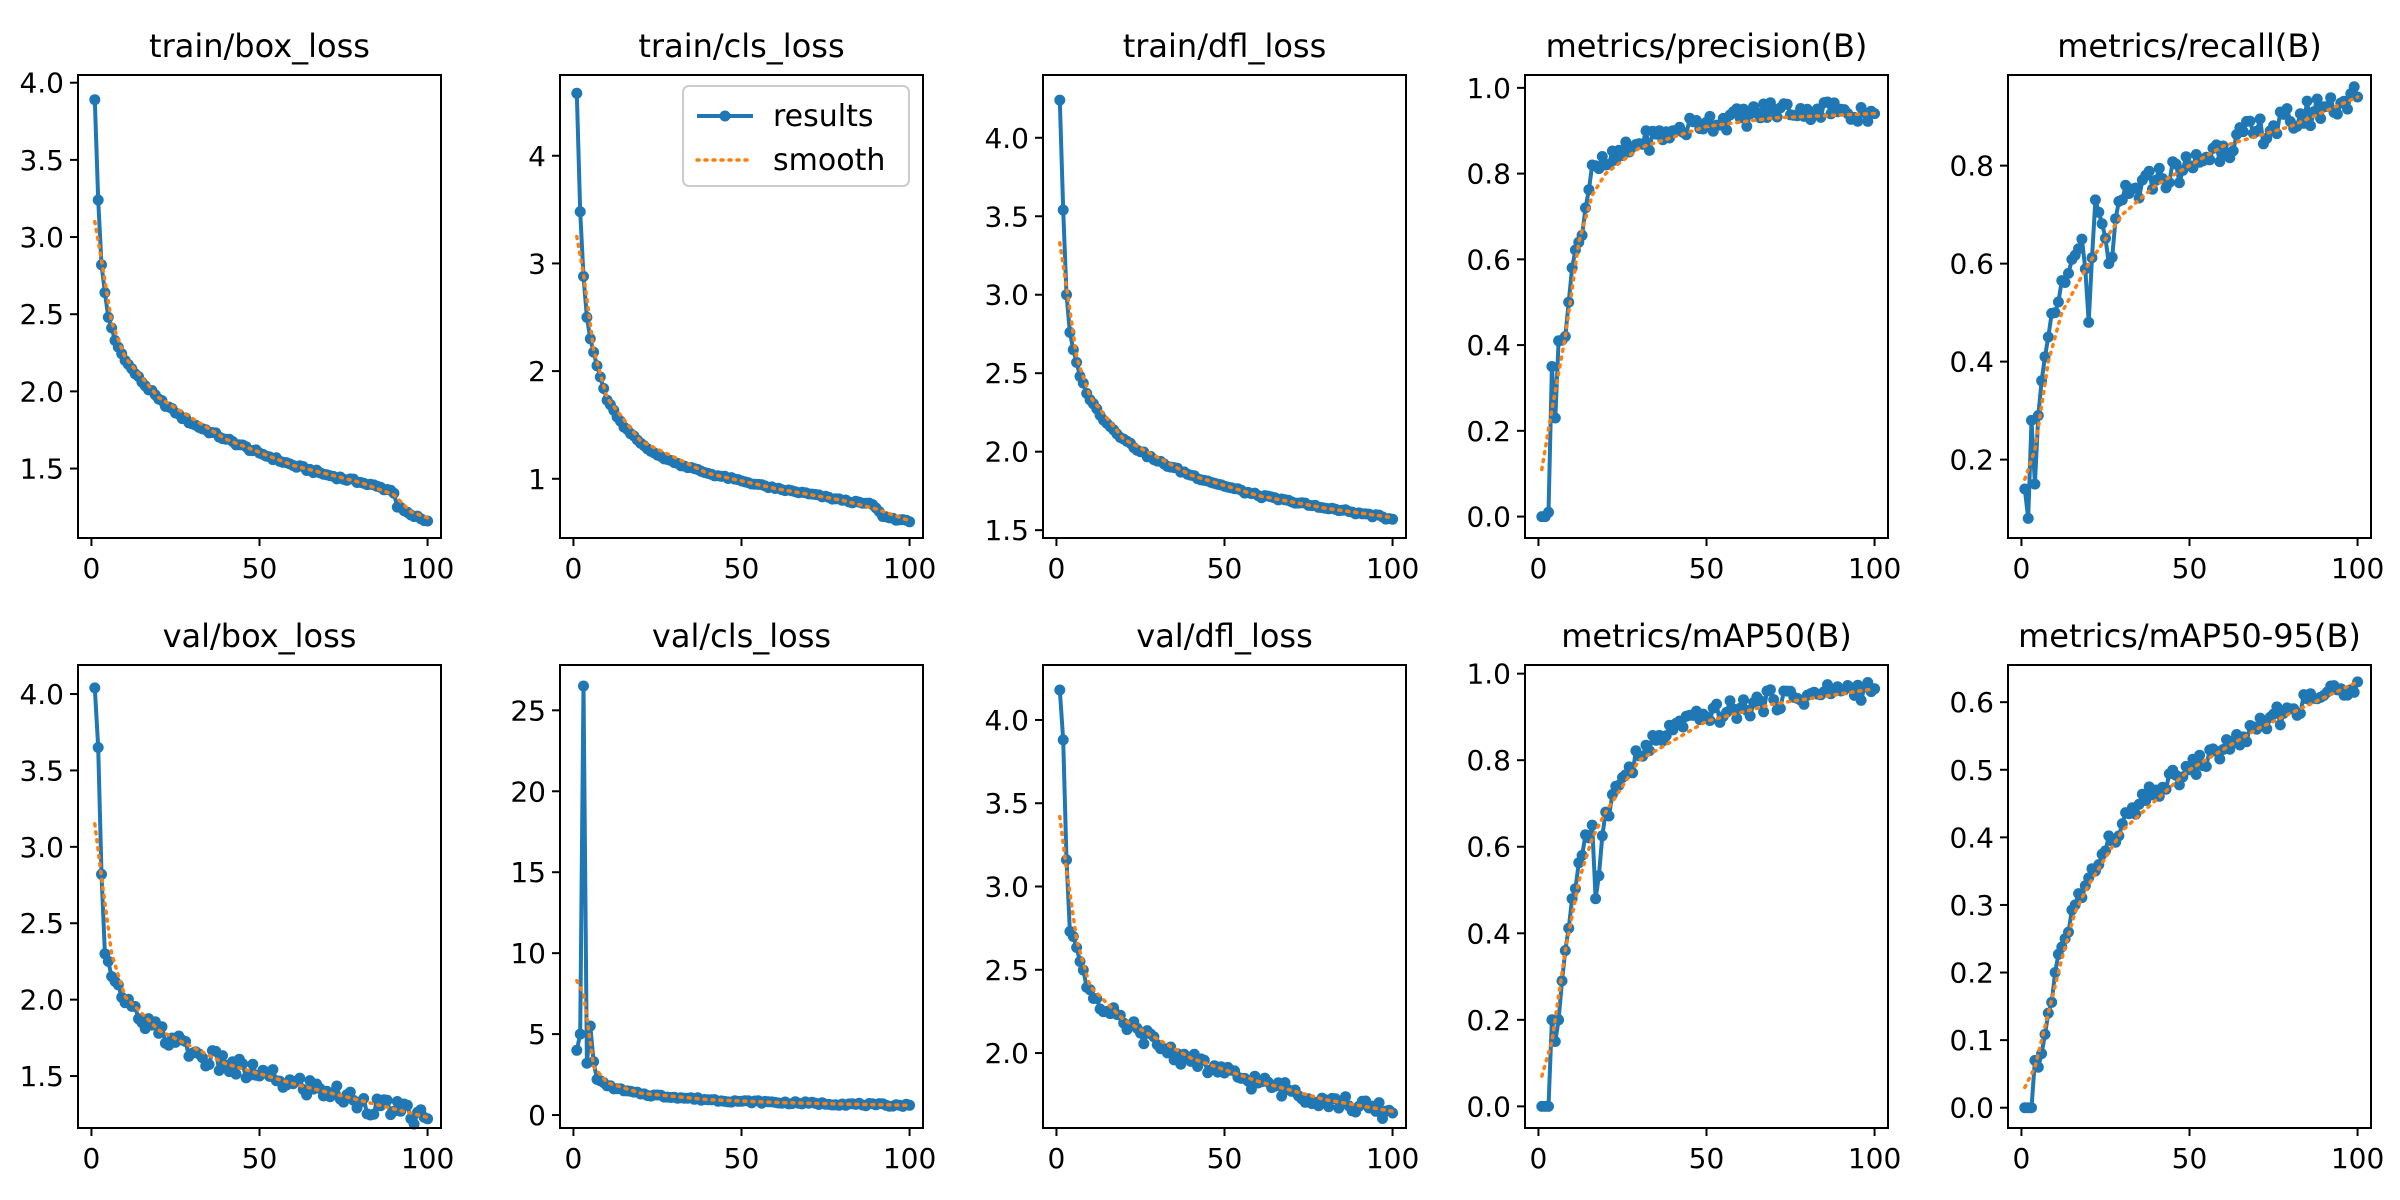  Describe the element at coordinates (1225, 46) in the screenshot. I see `subplot-title: train/dfl_loss` at that location.